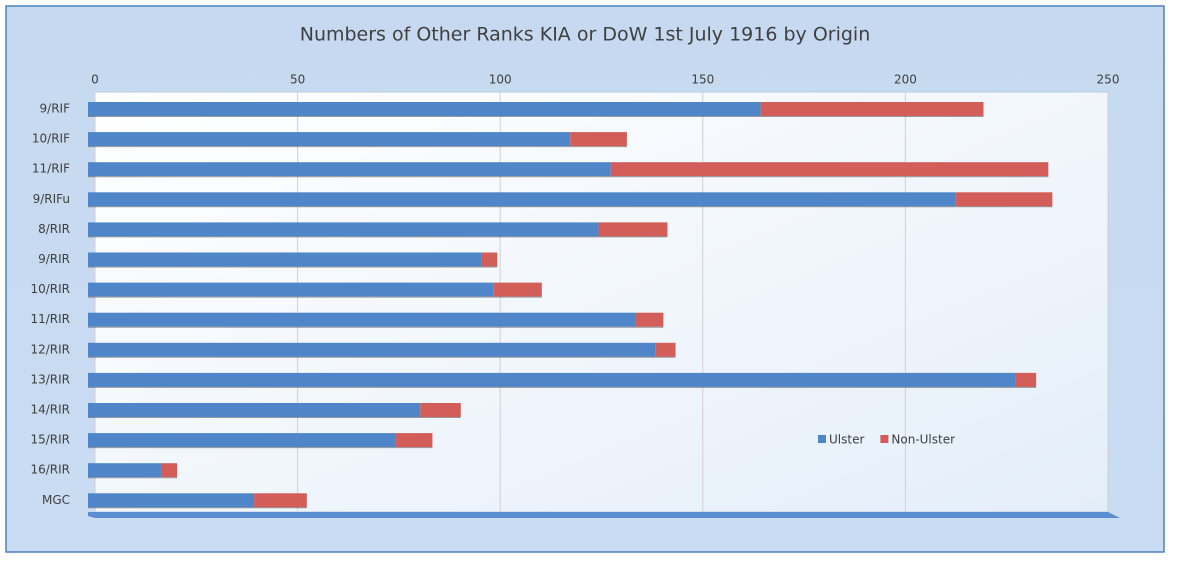 This screenshot has width=1188, height=562. What do you see at coordinates (50, 349) in the screenshot?
I see `y-tick-label: 12/RIR` at bounding box center [50, 349].